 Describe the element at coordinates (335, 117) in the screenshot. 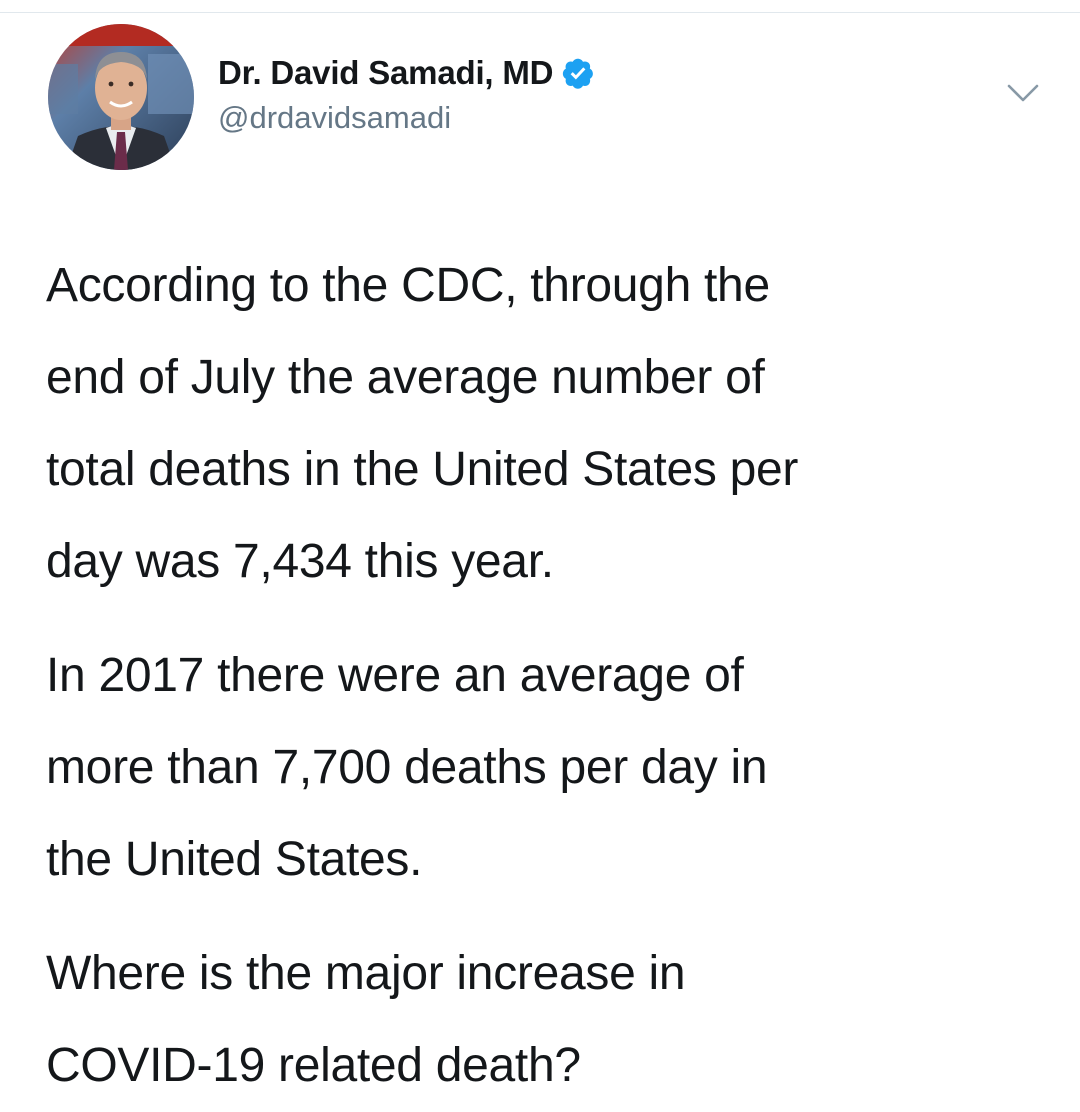

I see `handle: @drdavidsamadi` at that location.